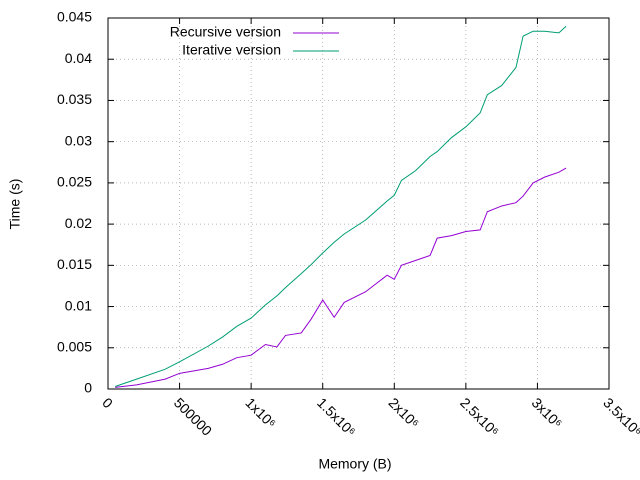 The image size is (640, 480). Describe the element at coordinates (74, 346) in the screenshot. I see `y-tick-label: 0.005` at that location.